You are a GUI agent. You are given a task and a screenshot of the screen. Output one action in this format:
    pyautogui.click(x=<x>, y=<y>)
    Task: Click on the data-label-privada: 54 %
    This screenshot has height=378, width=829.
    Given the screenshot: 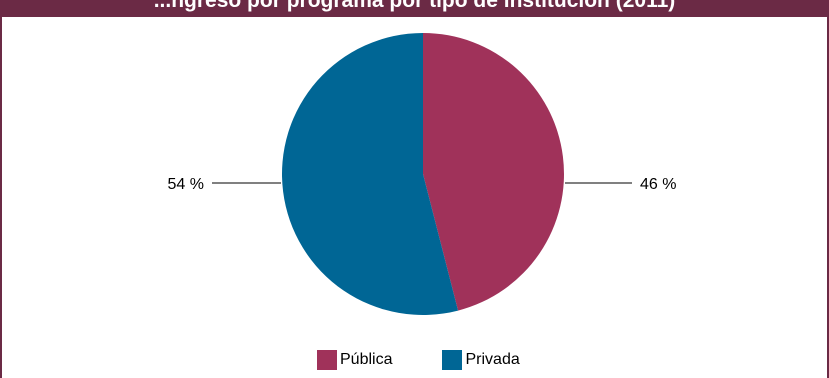 What is the action you would take?
    pyautogui.click(x=186, y=184)
    